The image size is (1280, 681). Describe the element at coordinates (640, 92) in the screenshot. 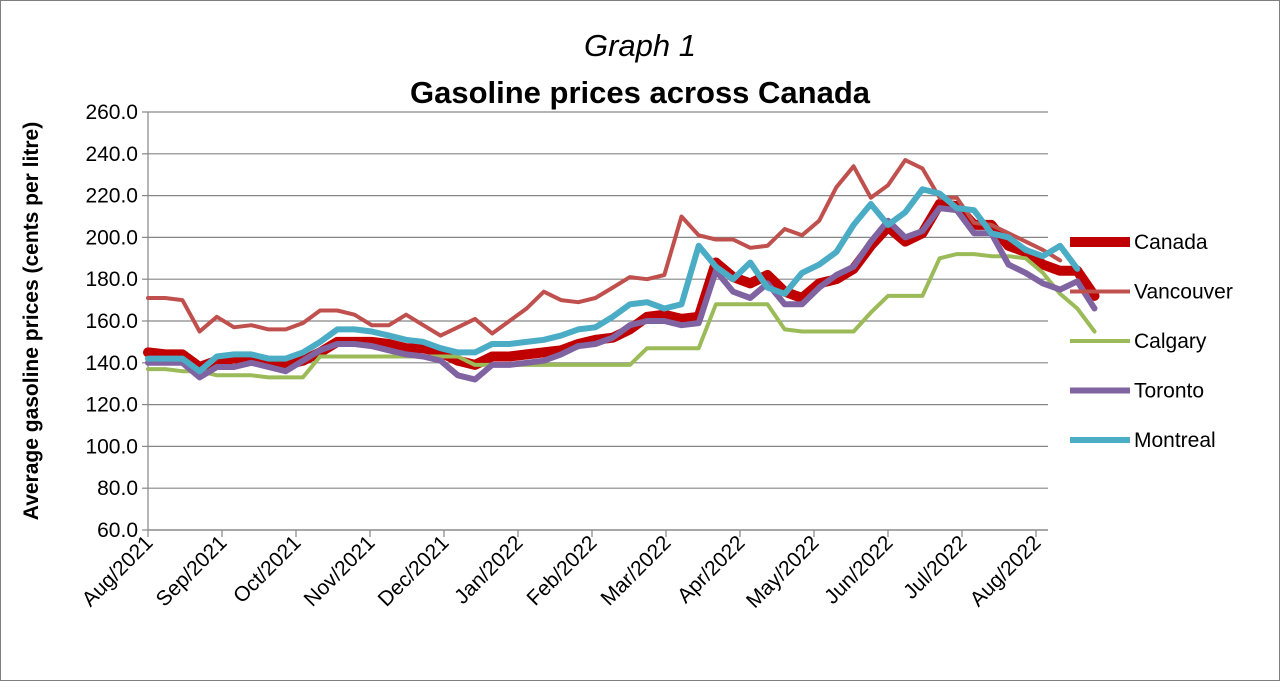

I see `chart-title: Gasoline prices across Canada` at that location.